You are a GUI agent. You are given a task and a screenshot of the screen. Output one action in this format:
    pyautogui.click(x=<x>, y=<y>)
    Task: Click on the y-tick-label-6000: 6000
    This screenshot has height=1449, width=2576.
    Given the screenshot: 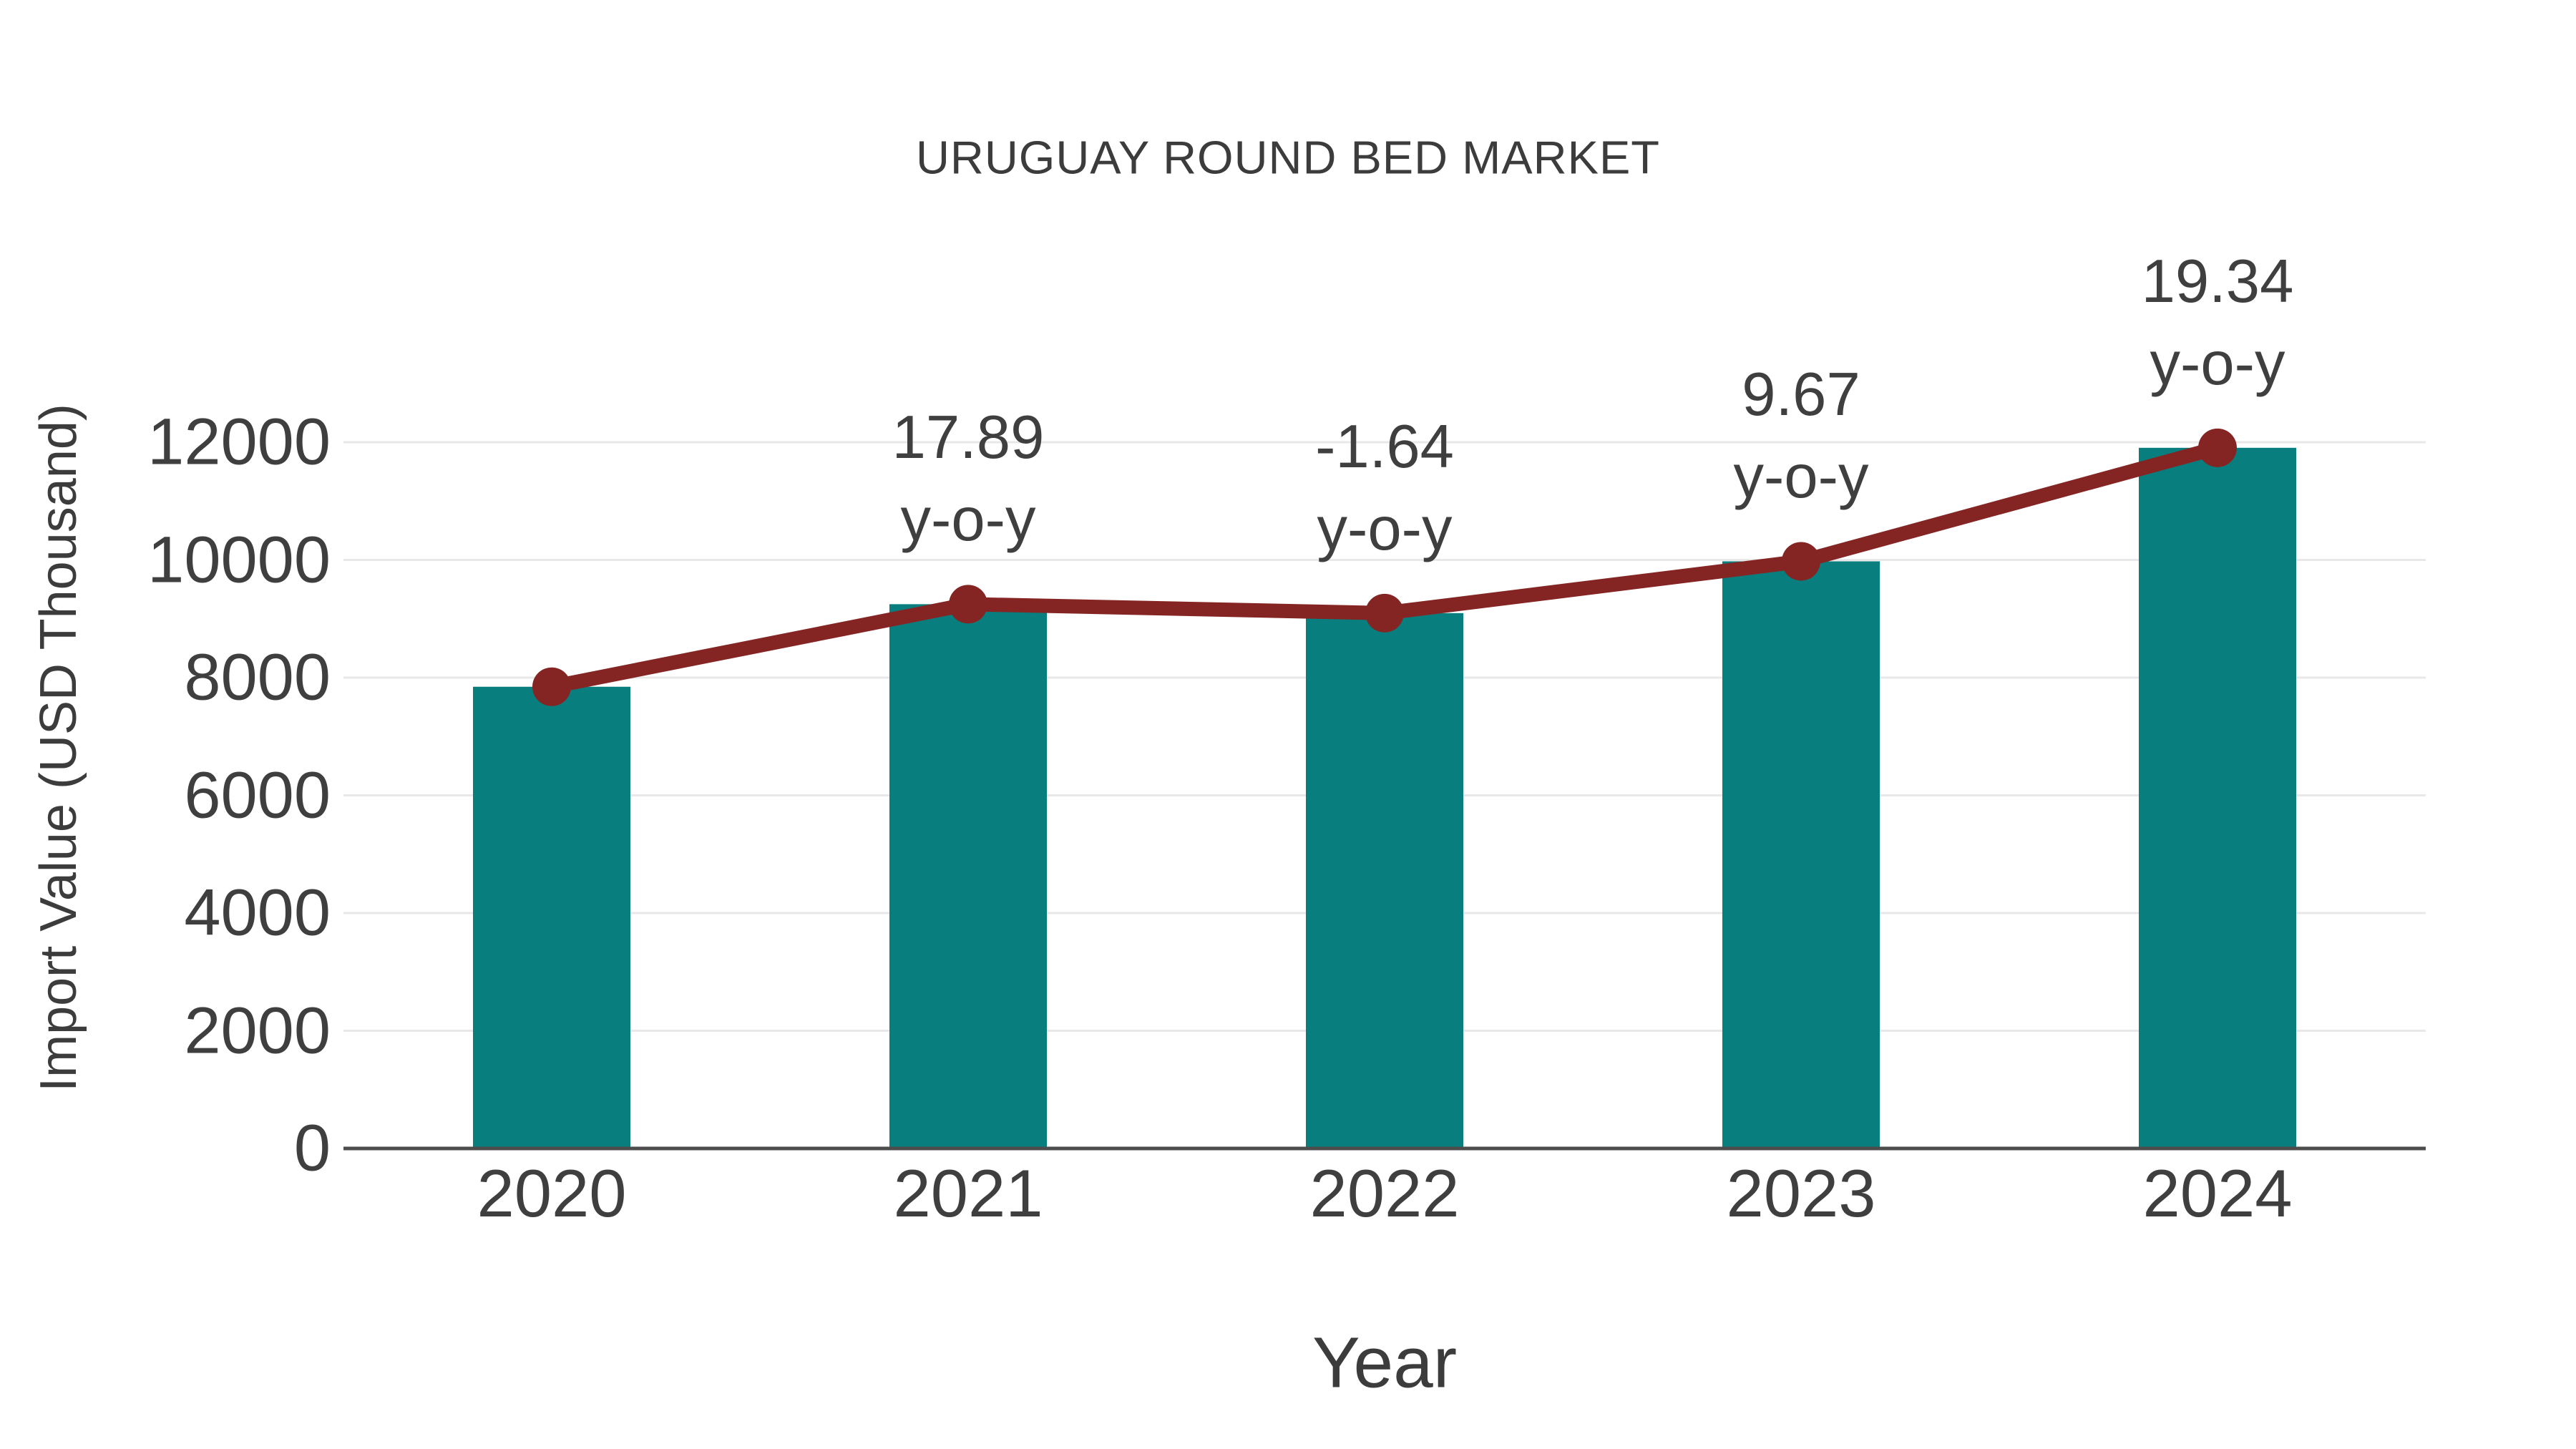 What is the action you would take?
    pyautogui.click(x=257, y=794)
    